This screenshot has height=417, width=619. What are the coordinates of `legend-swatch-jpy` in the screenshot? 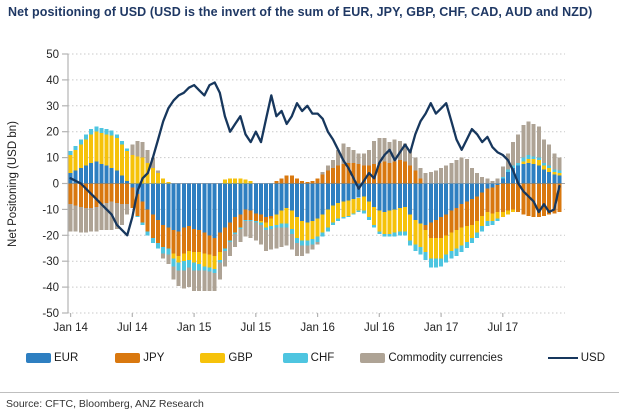 It's located at (128, 358).